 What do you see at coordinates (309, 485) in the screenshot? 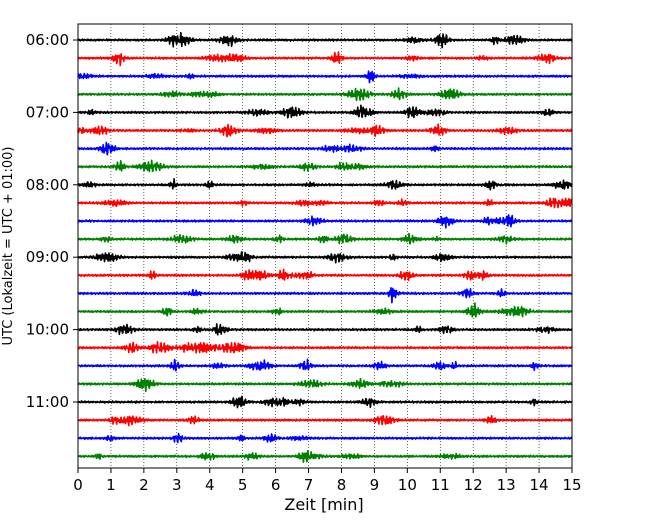
I see `x-tick-label: 7` at bounding box center [309, 485].